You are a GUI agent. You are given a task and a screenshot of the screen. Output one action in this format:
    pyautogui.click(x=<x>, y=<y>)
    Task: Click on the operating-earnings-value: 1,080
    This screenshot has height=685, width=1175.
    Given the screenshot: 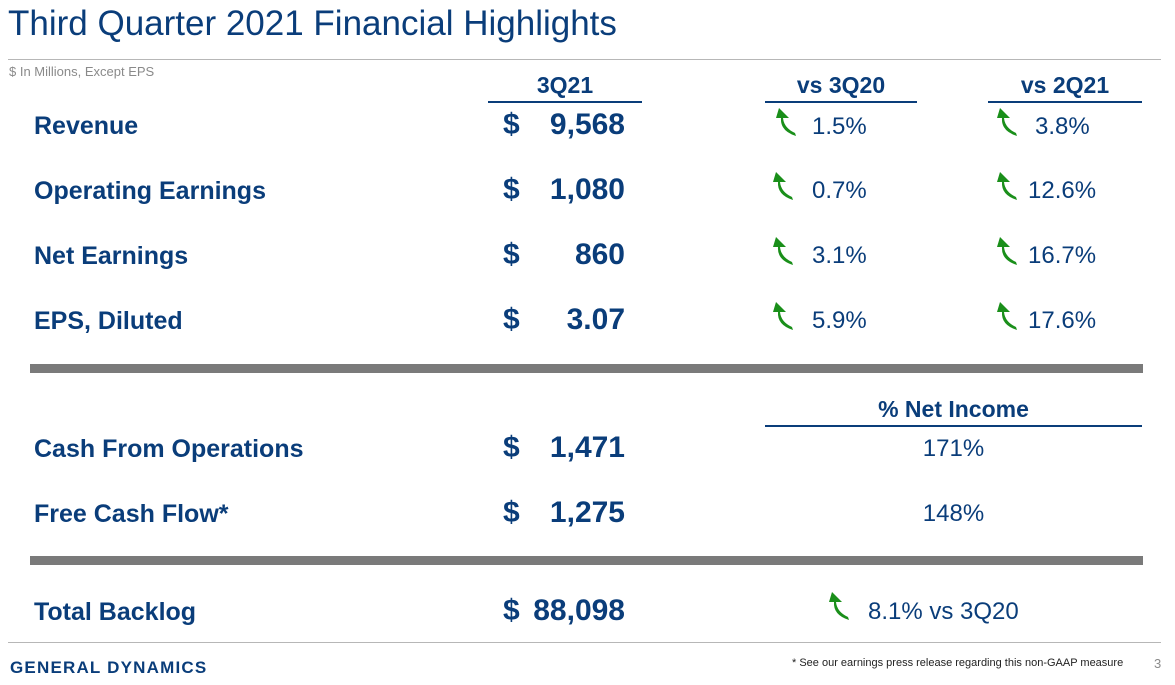 What is the action you would take?
    pyautogui.click(x=587, y=189)
    